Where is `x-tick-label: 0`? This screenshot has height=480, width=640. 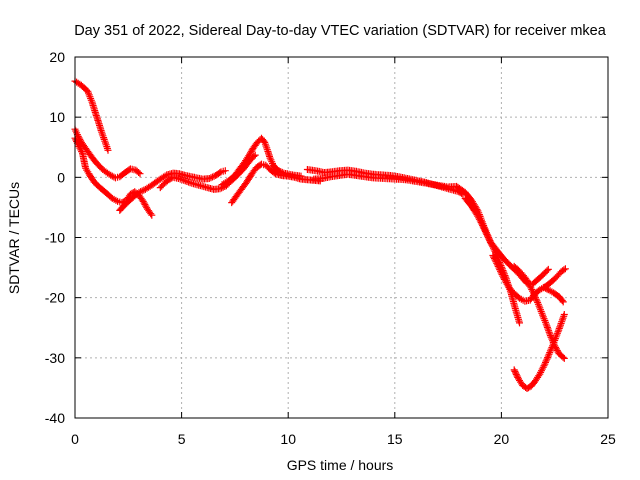
x-tick-label: 0 is located at coordinates (75, 439).